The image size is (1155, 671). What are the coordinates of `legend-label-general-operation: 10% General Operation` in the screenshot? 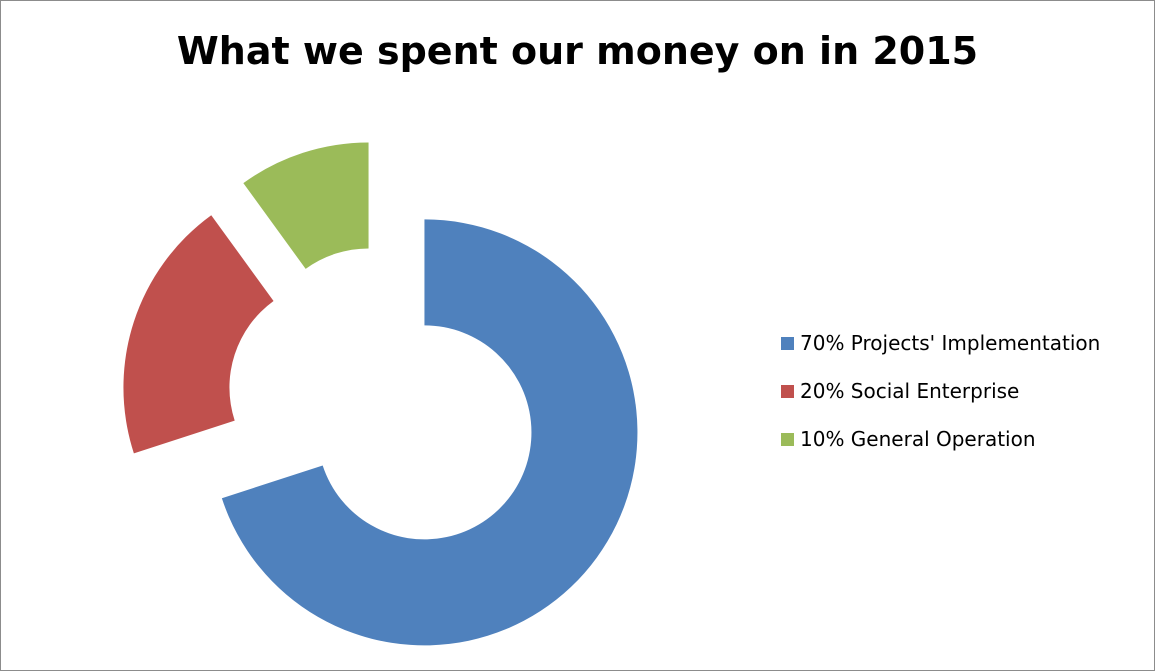 It's located at (918, 439).